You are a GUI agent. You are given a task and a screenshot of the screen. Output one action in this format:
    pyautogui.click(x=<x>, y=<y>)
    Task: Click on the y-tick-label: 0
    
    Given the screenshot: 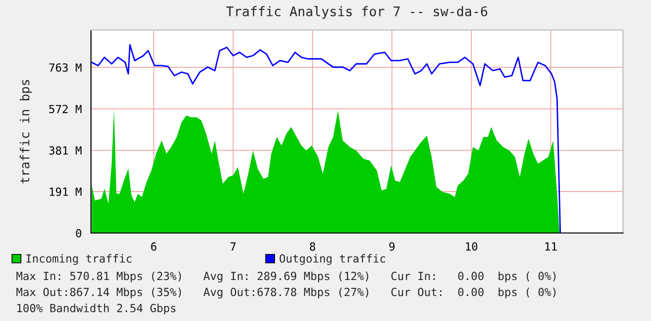 What is the action you would take?
    pyautogui.click(x=79, y=233)
    